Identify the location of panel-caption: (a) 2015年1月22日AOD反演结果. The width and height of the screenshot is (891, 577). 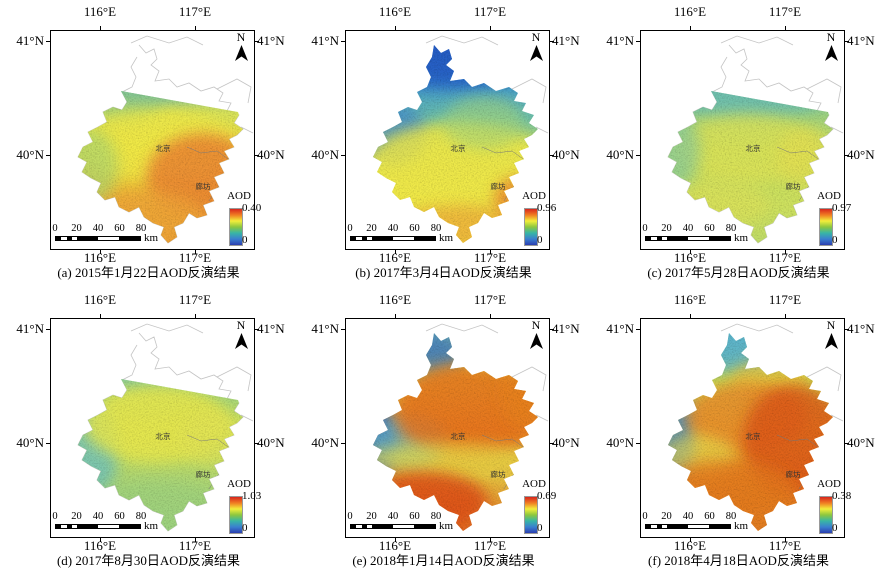
(148, 272).